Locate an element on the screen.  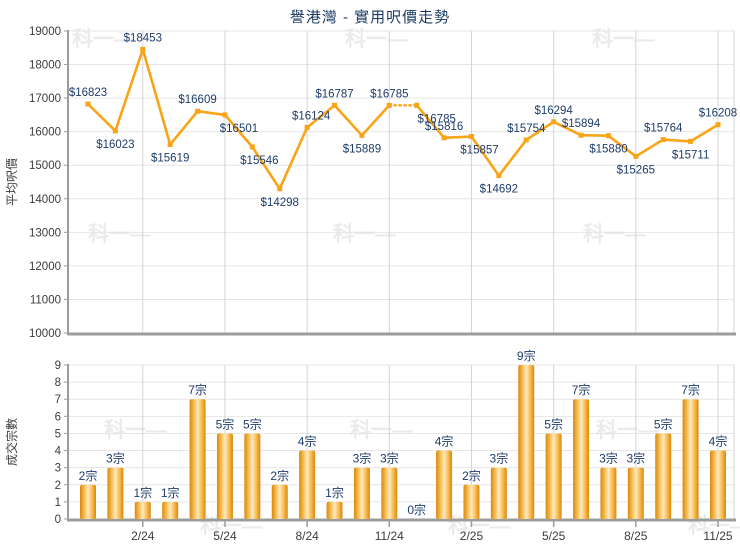
y-axis-tick-label: 7 is located at coordinates (58, 400).